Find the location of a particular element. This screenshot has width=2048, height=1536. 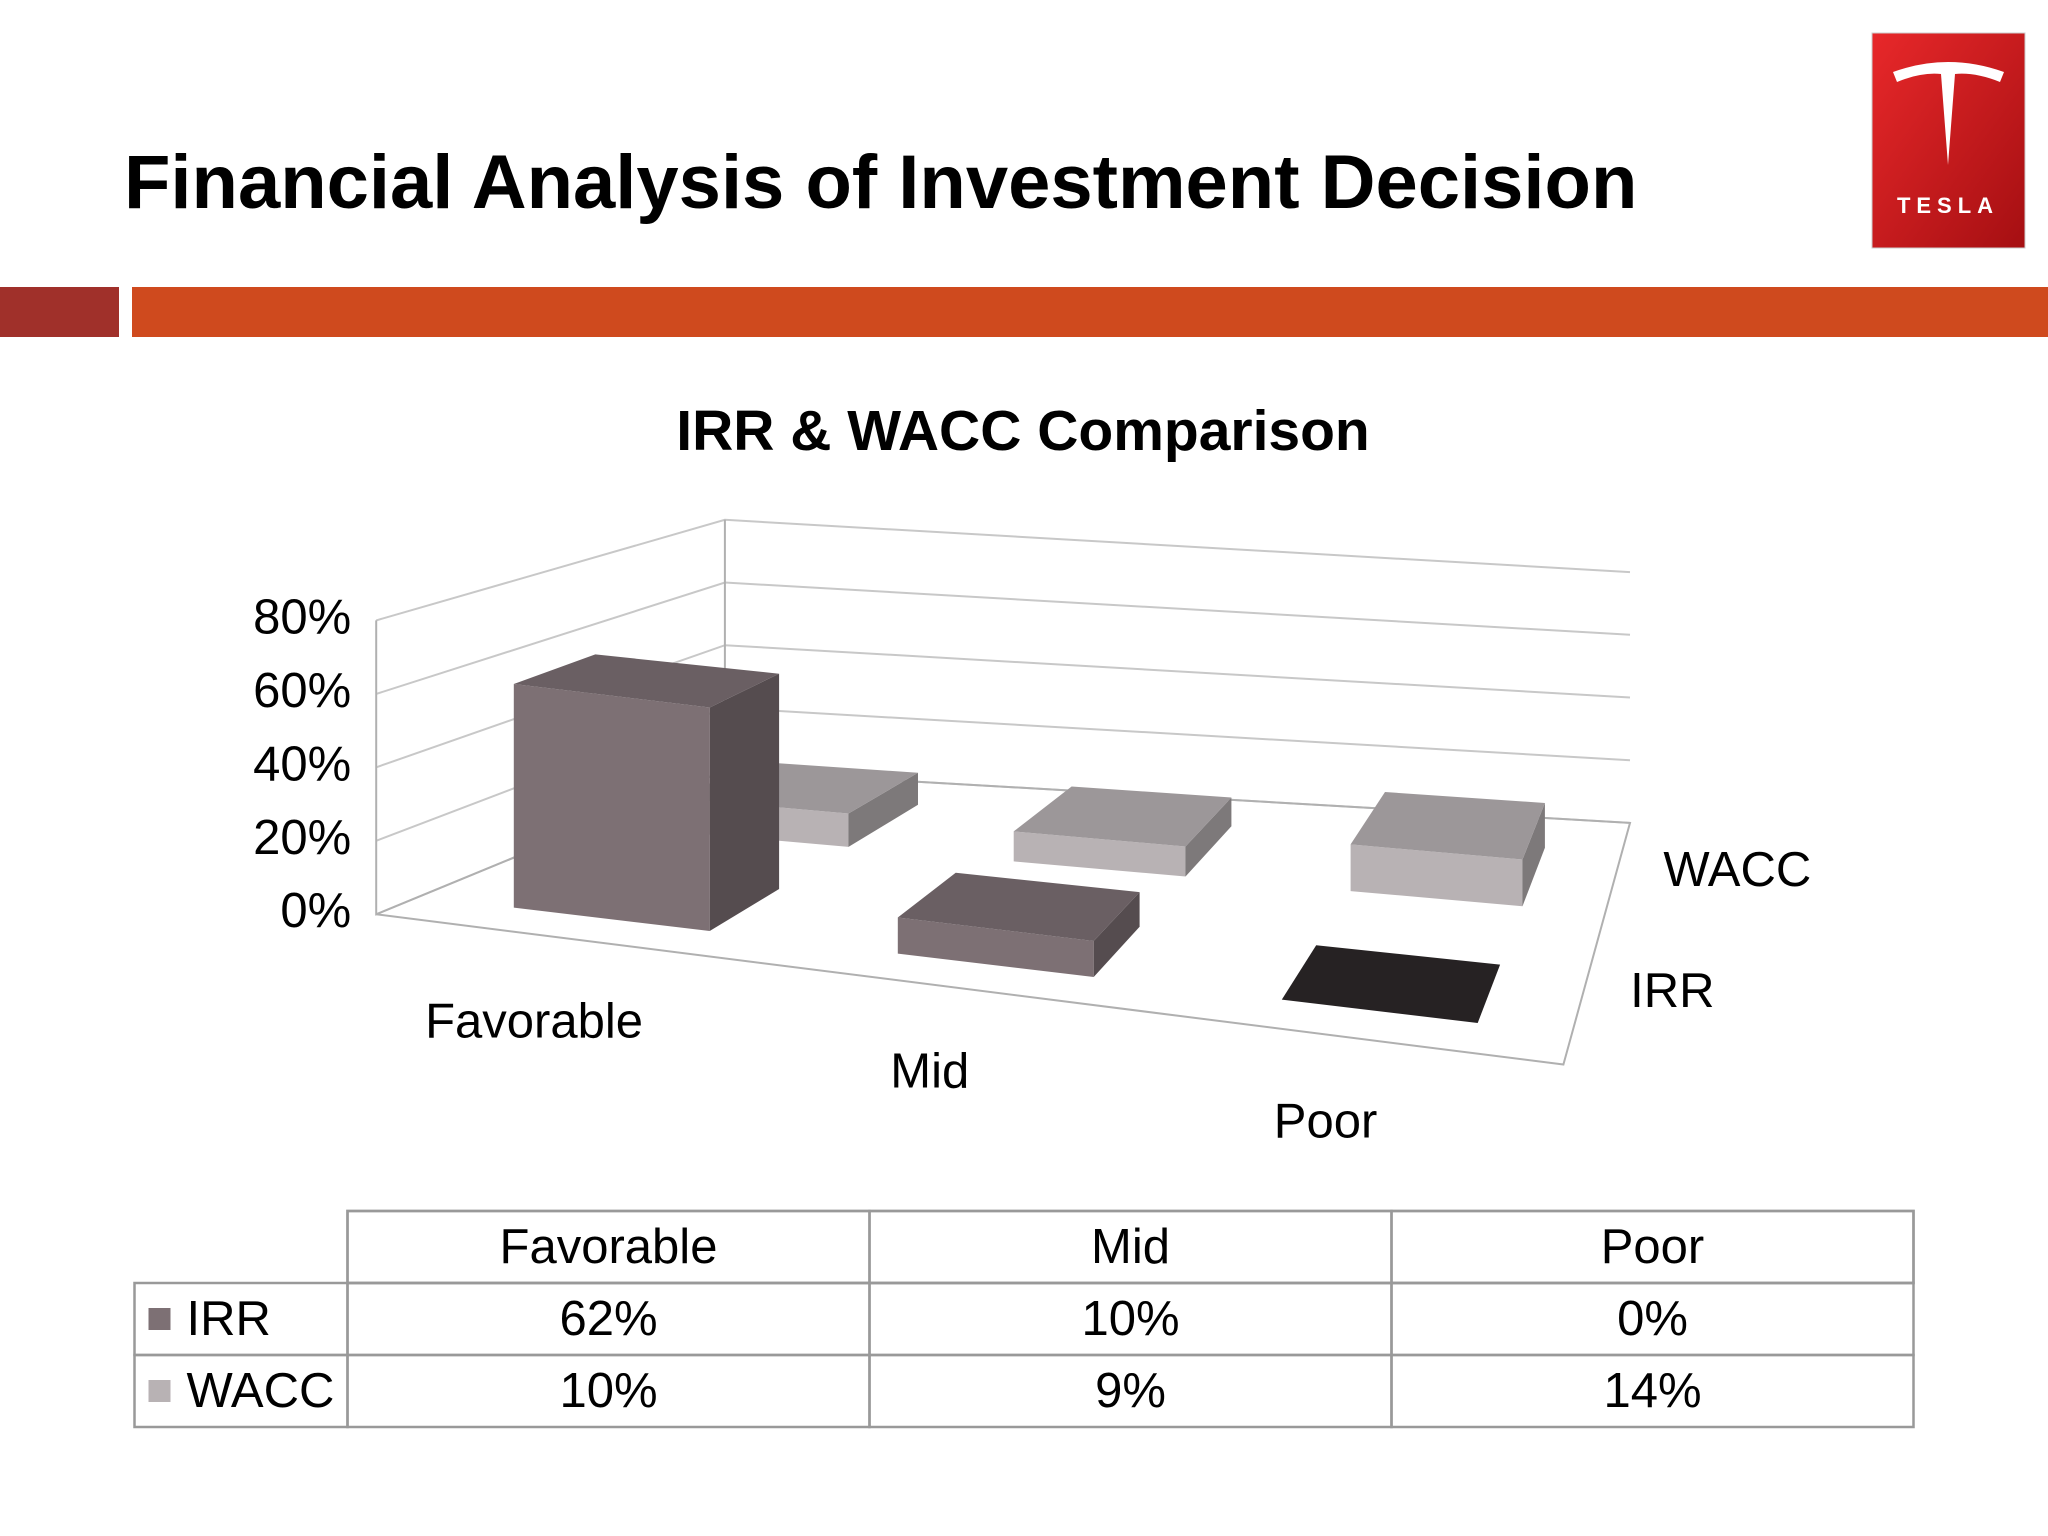

table-value: 14% is located at coordinates (1652, 1391).